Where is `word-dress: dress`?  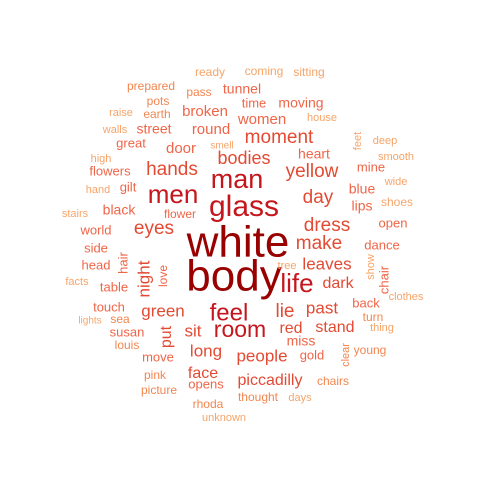
word-dress: dress is located at coordinates (327, 225).